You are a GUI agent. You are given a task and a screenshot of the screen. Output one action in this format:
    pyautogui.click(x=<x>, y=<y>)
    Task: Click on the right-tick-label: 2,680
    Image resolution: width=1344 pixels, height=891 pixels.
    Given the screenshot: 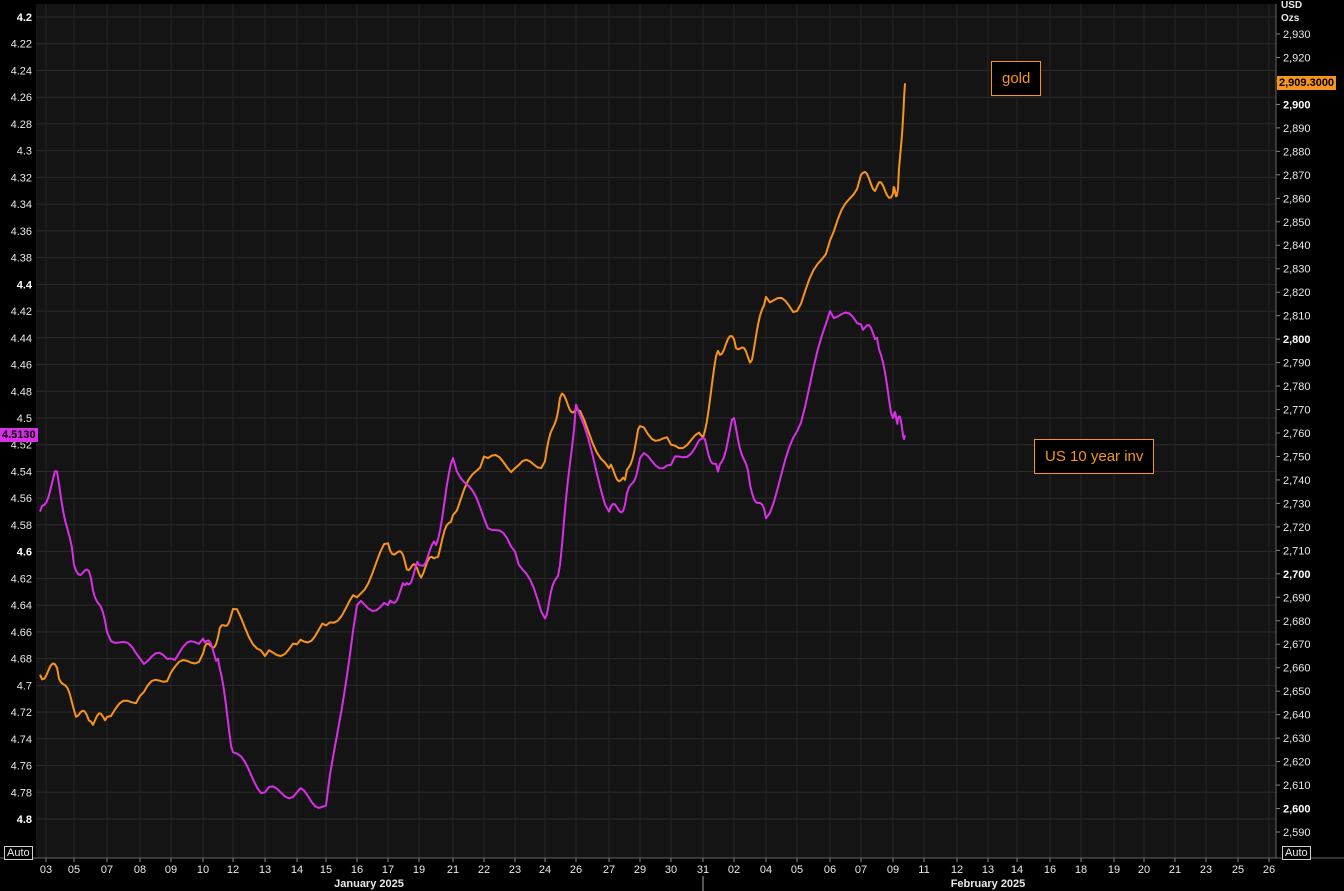 What is the action you would take?
    pyautogui.click(x=1297, y=622)
    